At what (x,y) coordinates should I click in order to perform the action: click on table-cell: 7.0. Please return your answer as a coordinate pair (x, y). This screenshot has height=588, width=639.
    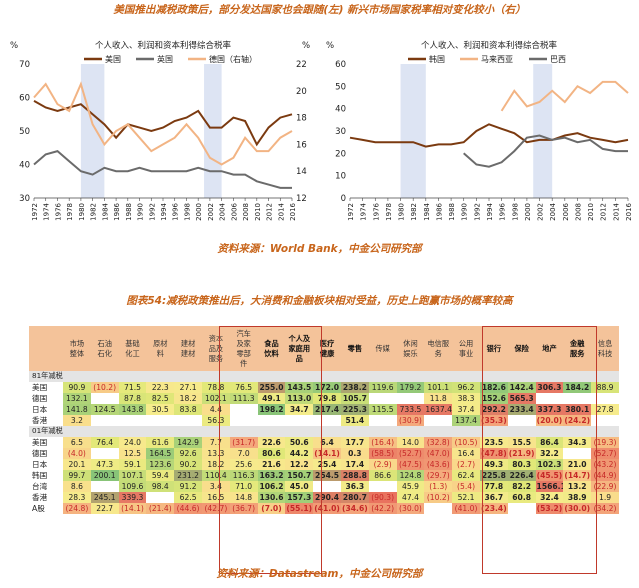
    Looking at the image, I should click on (243, 453).